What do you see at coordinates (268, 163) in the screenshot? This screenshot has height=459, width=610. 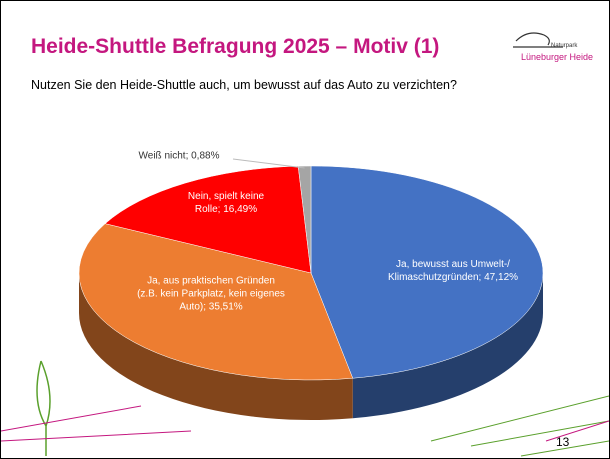 I see `leader-line` at bounding box center [268, 163].